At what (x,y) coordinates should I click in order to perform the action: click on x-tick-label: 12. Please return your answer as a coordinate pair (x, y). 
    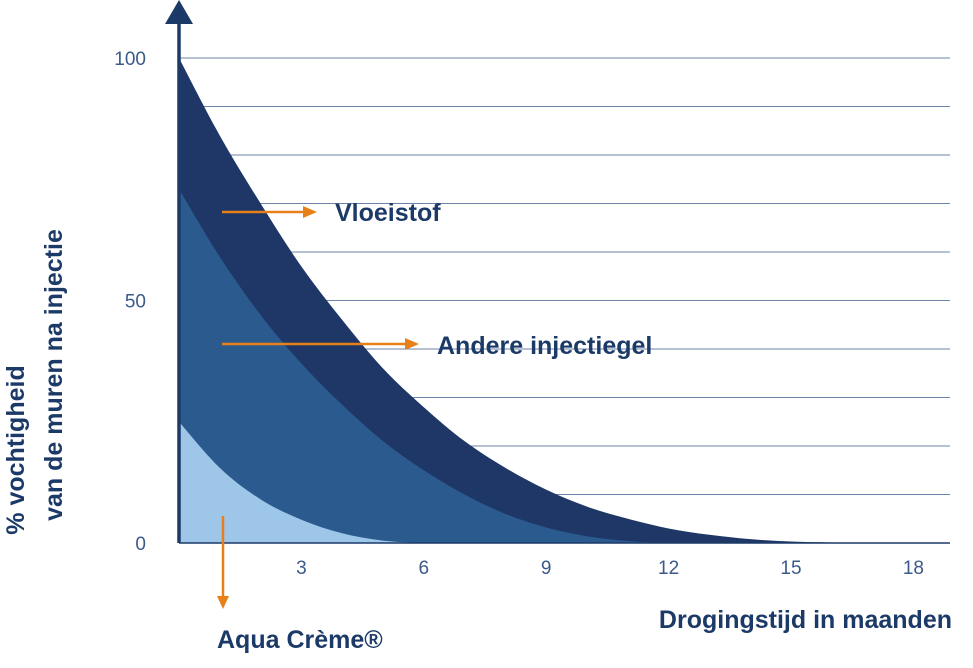
    Looking at the image, I should click on (668, 568).